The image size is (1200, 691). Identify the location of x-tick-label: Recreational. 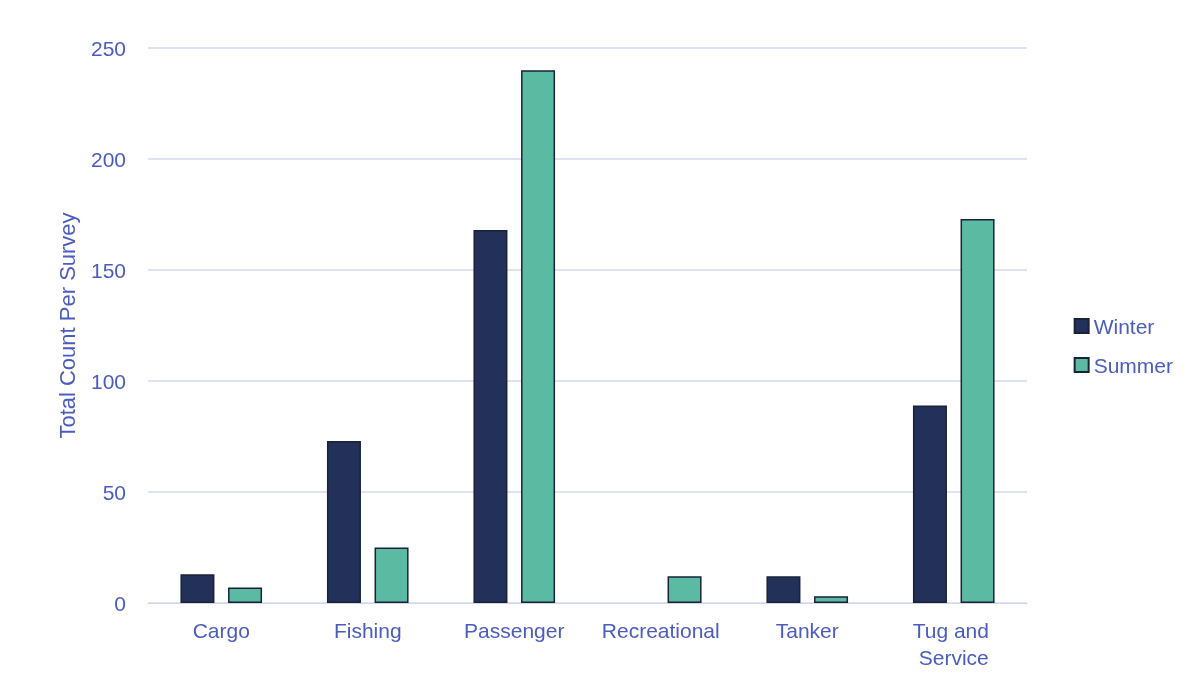
(660, 630).